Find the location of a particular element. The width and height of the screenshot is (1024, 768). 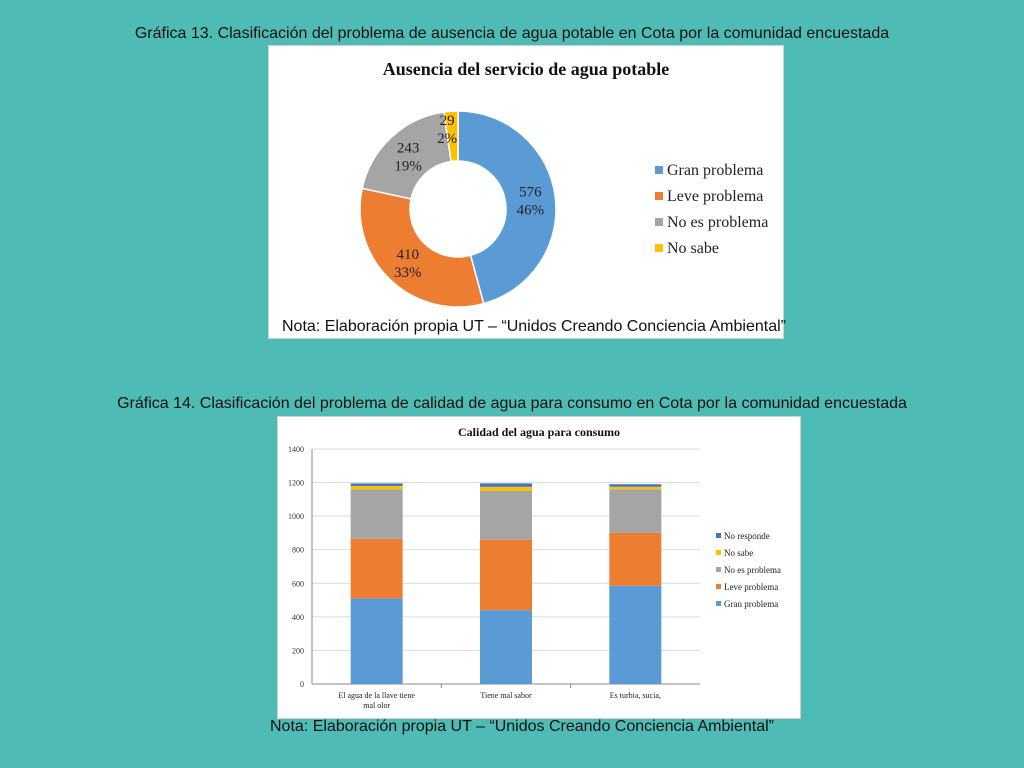

bar-ytick-label-0: 0 is located at coordinates (302, 684).